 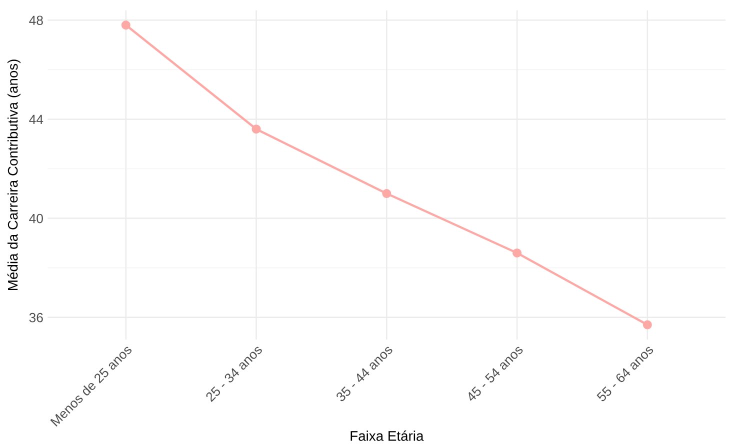 What do you see at coordinates (387, 435) in the screenshot?
I see `x-axis-title: Faixa Etária` at bounding box center [387, 435].